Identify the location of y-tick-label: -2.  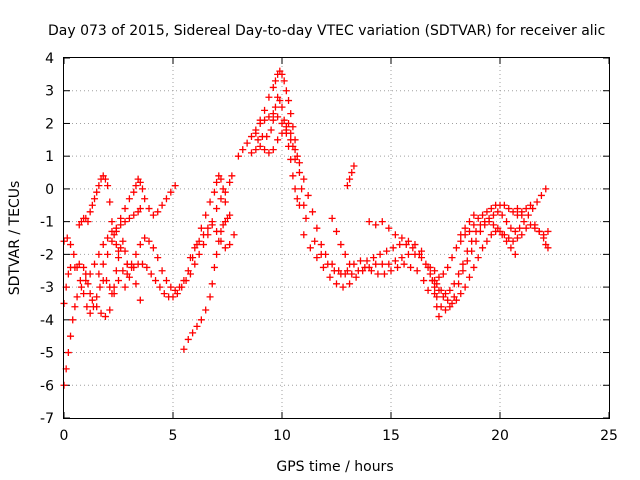
(47, 255).